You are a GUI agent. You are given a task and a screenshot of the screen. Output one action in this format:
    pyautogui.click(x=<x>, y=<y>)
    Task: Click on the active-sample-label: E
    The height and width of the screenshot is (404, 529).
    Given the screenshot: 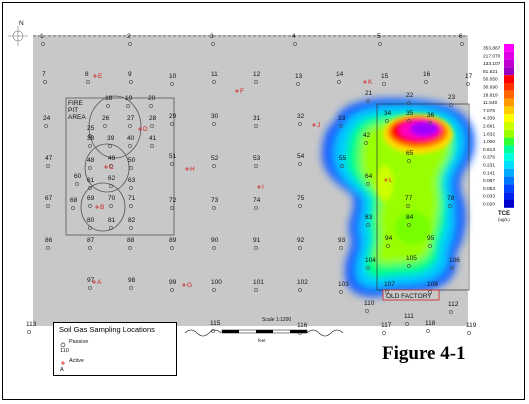 What is the action you would take?
    pyautogui.click(x=100, y=76)
    